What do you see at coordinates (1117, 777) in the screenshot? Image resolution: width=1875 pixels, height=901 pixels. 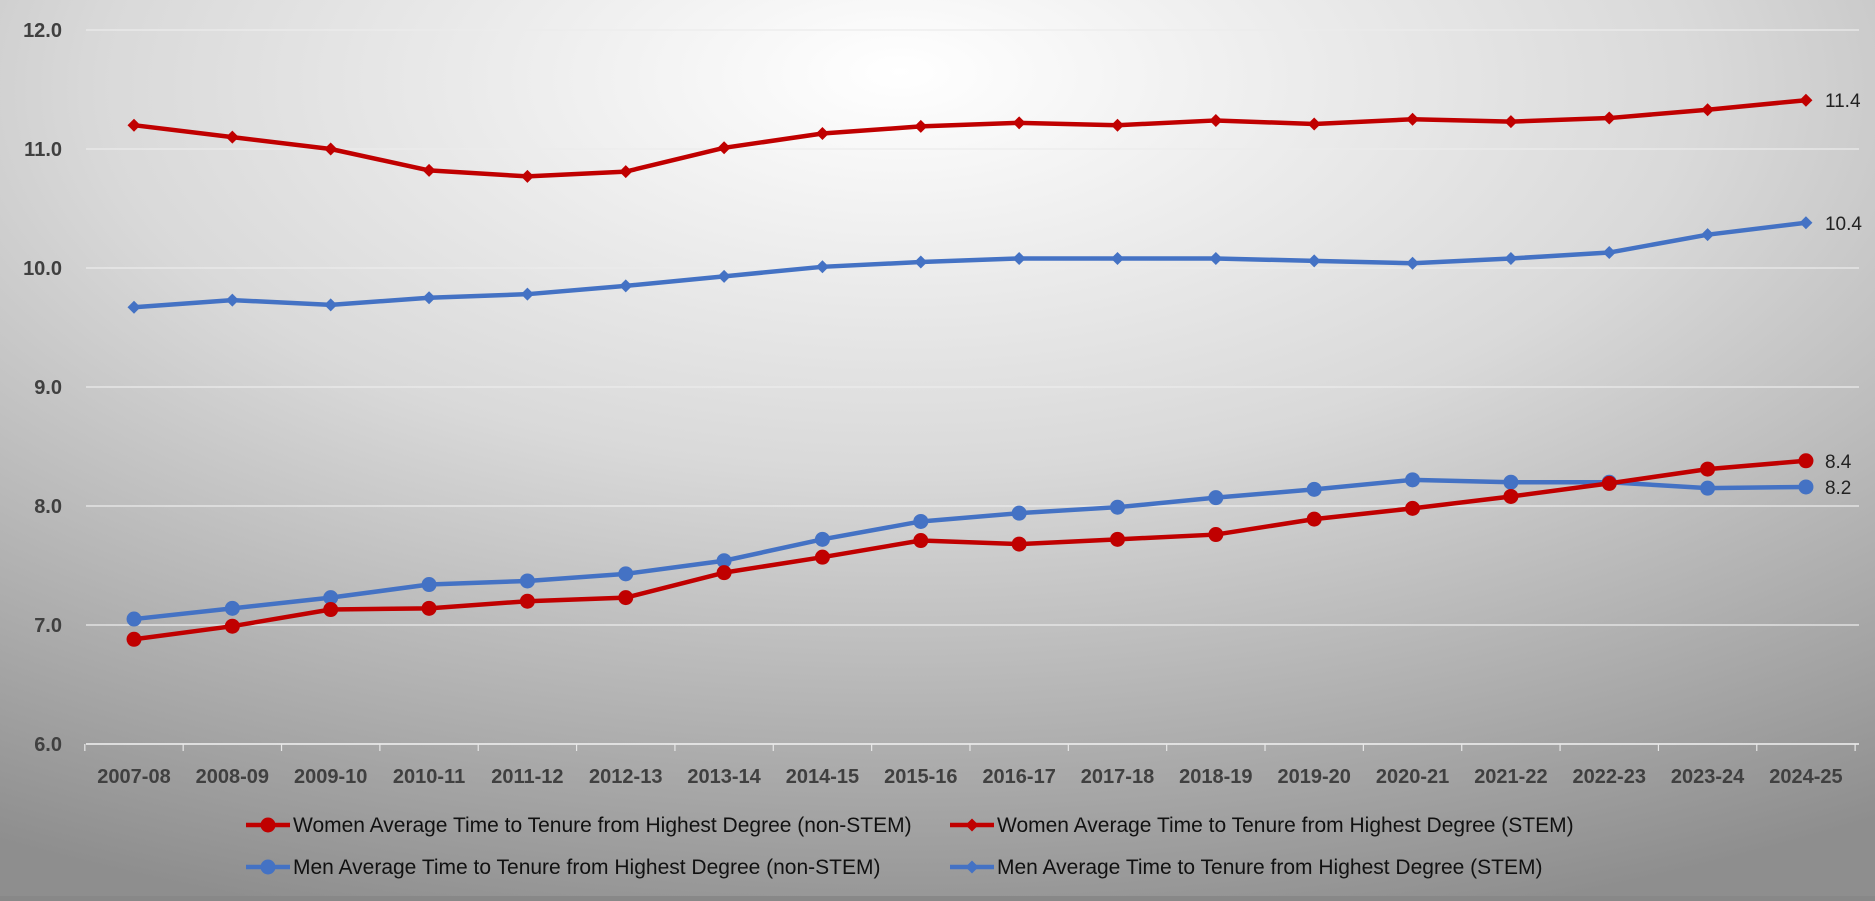 I see `x-tick-label: 2017-18` at bounding box center [1117, 777].